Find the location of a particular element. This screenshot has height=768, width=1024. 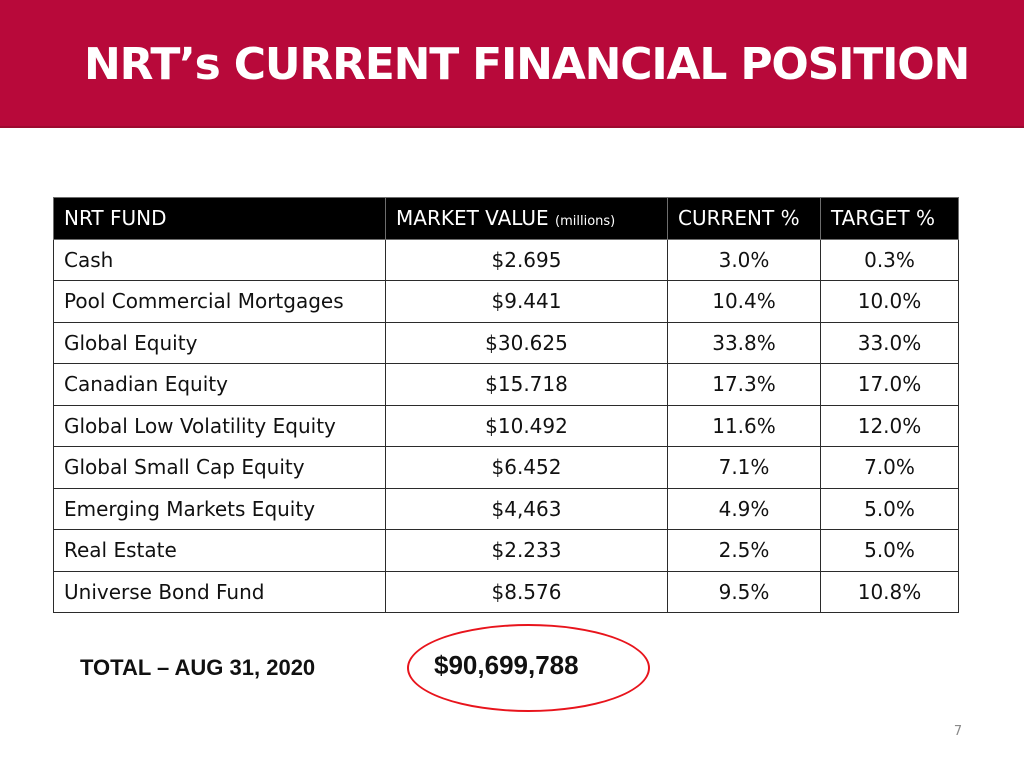

market-value-cell: $2.695 is located at coordinates (526, 259).